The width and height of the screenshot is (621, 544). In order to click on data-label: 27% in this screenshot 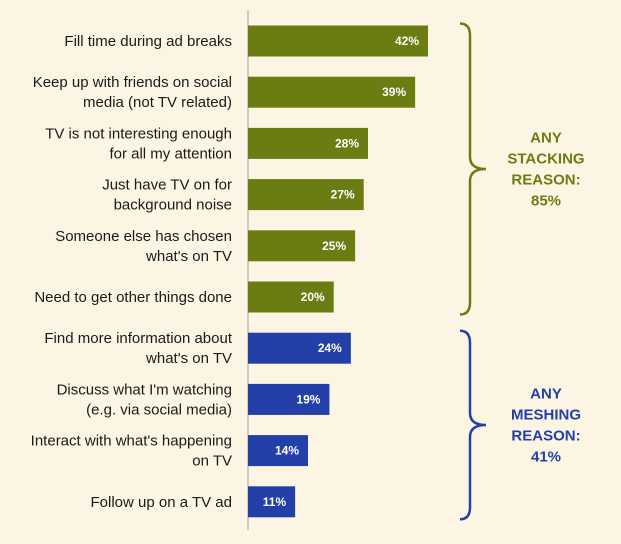, I will do `click(343, 195)`.